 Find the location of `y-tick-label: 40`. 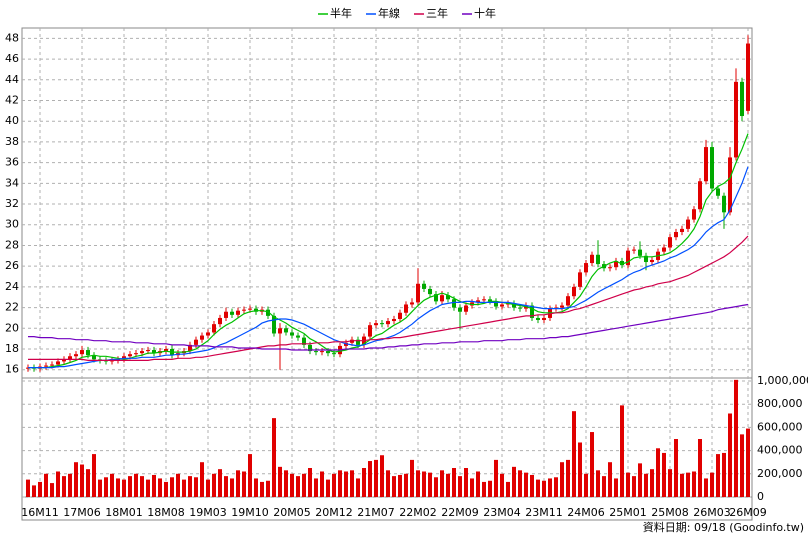

y-tick-label: 40 is located at coordinates (12, 120).